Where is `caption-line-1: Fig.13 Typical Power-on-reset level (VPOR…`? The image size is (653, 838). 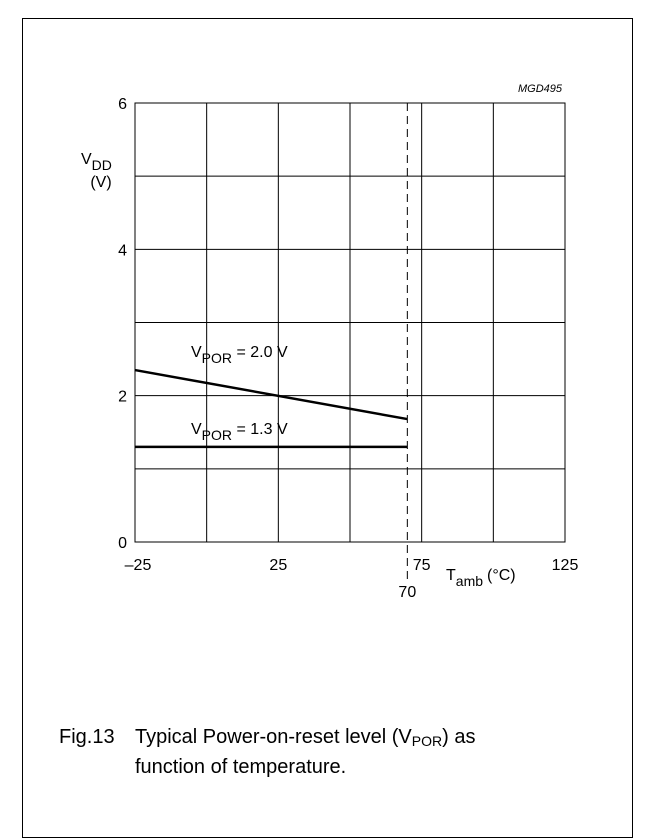
caption-line-1: Fig.13 Typical Power-on-reset level (VPOR… is located at coordinates (339, 737).